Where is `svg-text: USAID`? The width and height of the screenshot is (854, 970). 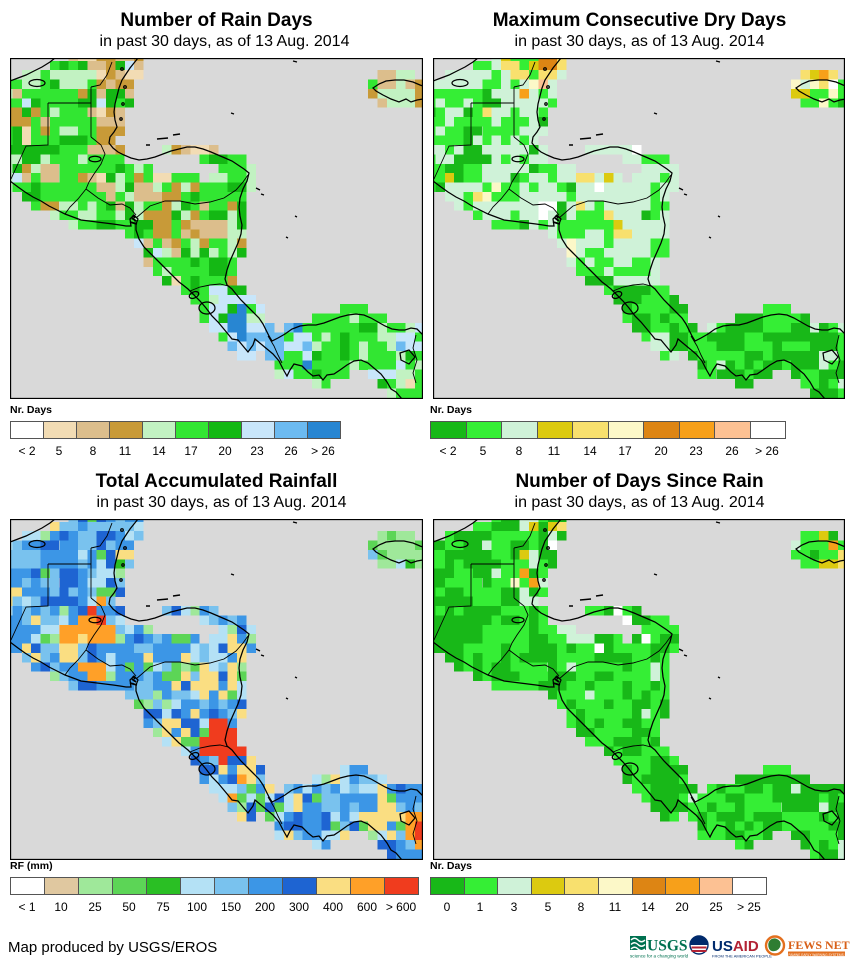
svg-text: USAID is located at coordinates (735, 946).